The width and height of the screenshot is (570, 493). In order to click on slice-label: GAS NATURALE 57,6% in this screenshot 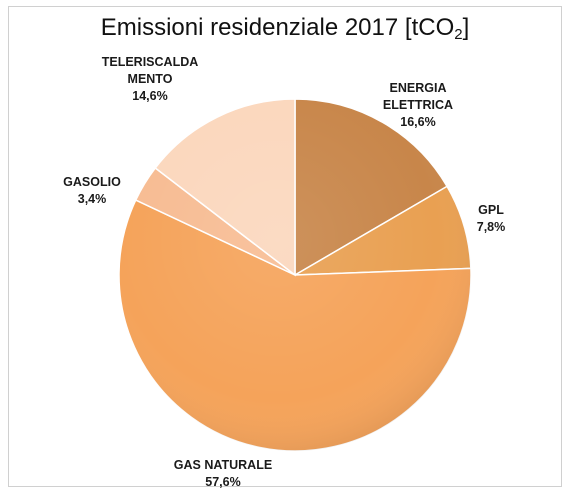, I will do `click(223, 473)`.